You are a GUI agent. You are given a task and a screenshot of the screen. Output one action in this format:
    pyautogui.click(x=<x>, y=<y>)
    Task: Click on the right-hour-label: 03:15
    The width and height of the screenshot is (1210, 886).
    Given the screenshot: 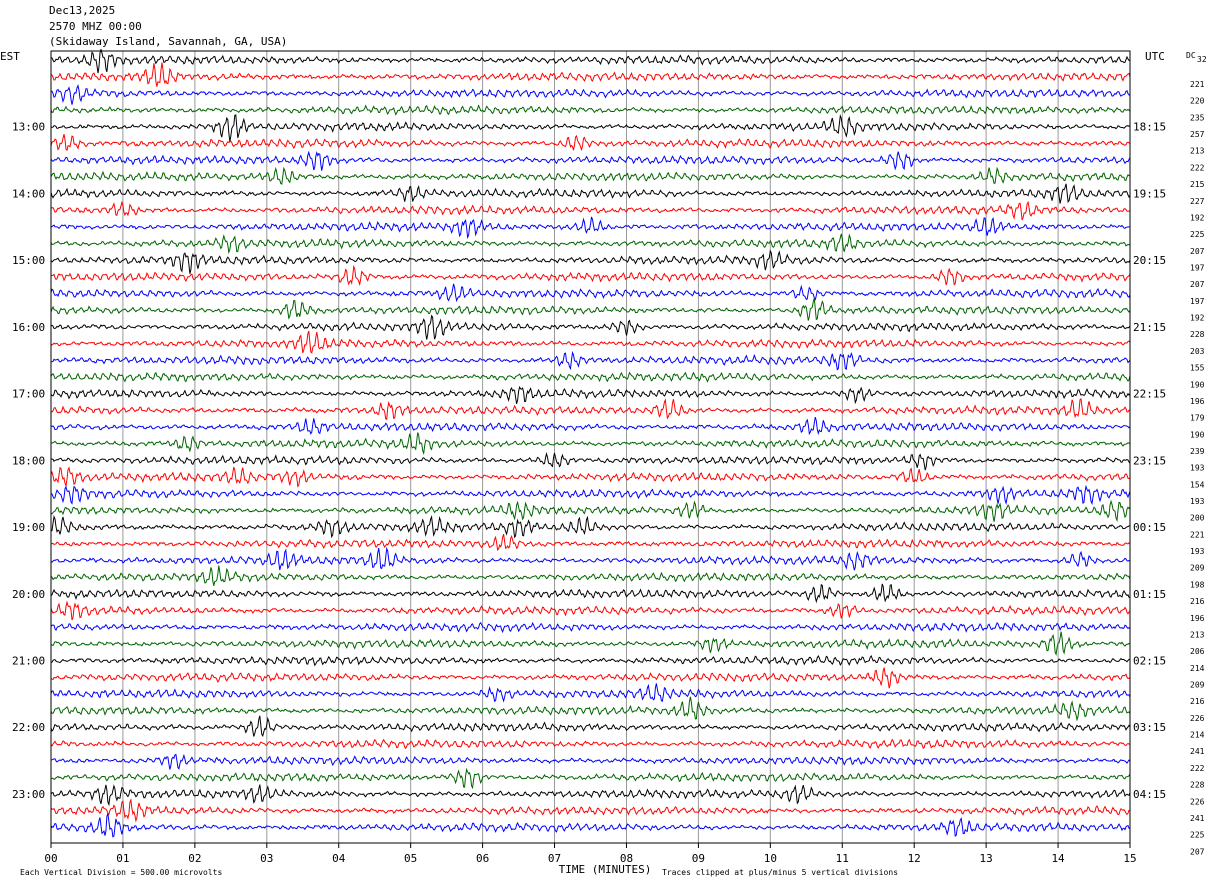 What is the action you would take?
    pyautogui.click(x=1149, y=727)
    